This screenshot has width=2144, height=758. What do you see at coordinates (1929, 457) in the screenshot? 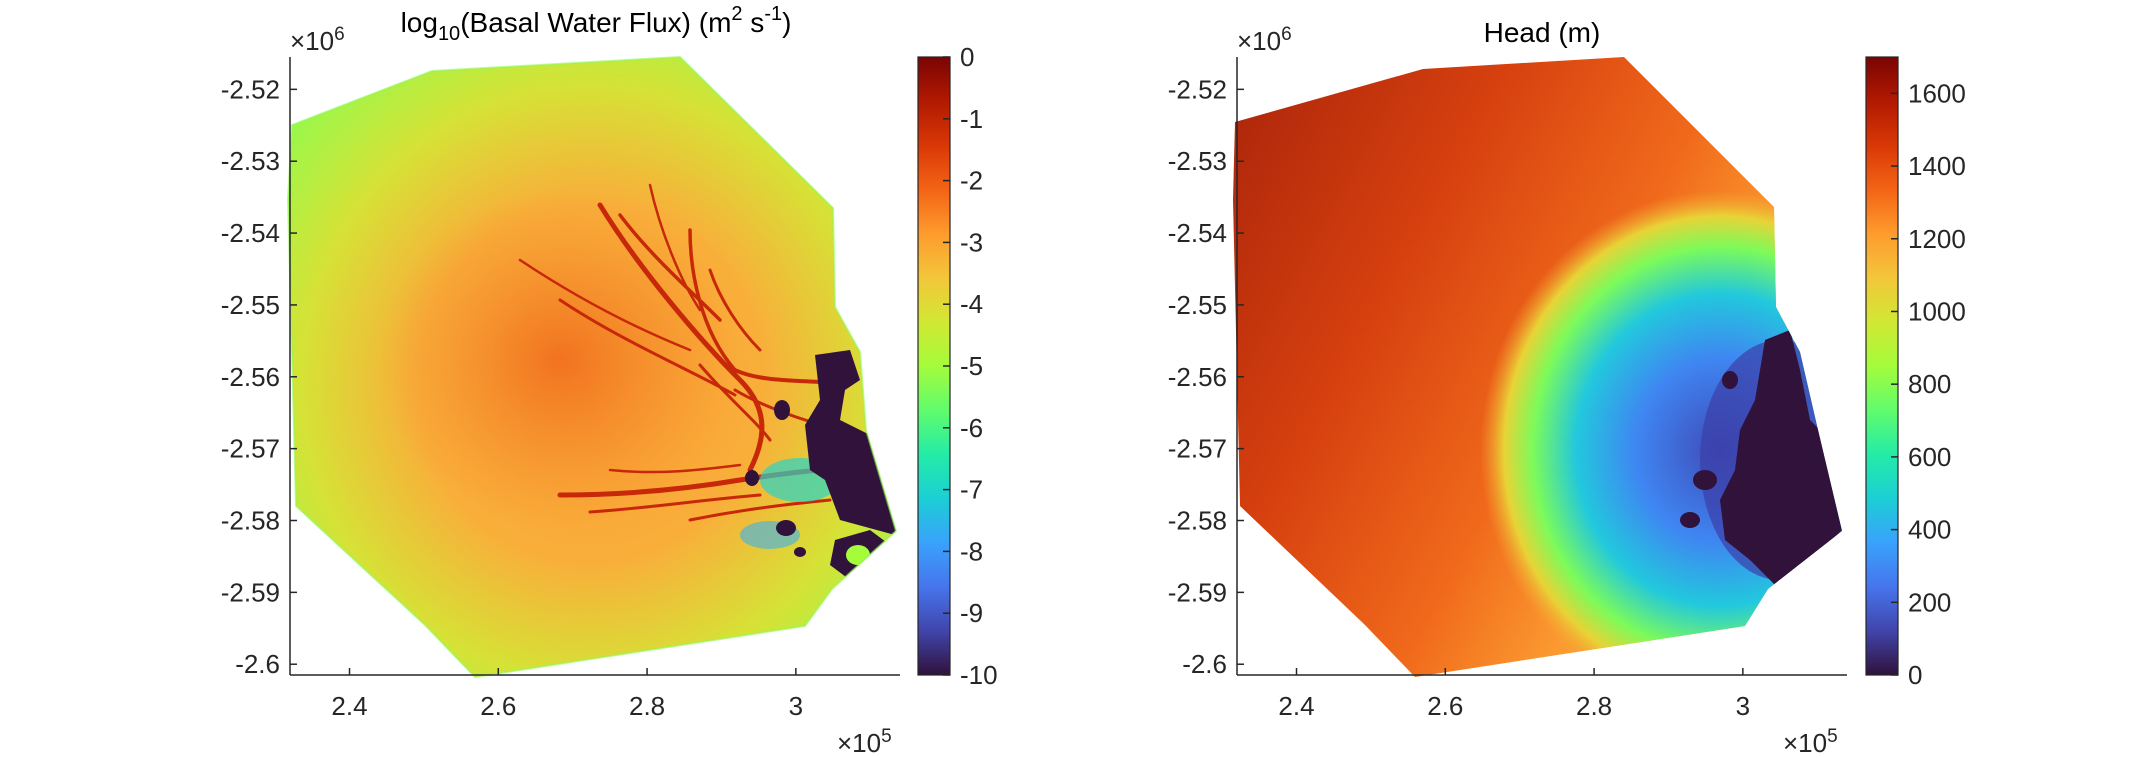
I see `colorbar-tick-label: 600` at bounding box center [1929, 457].